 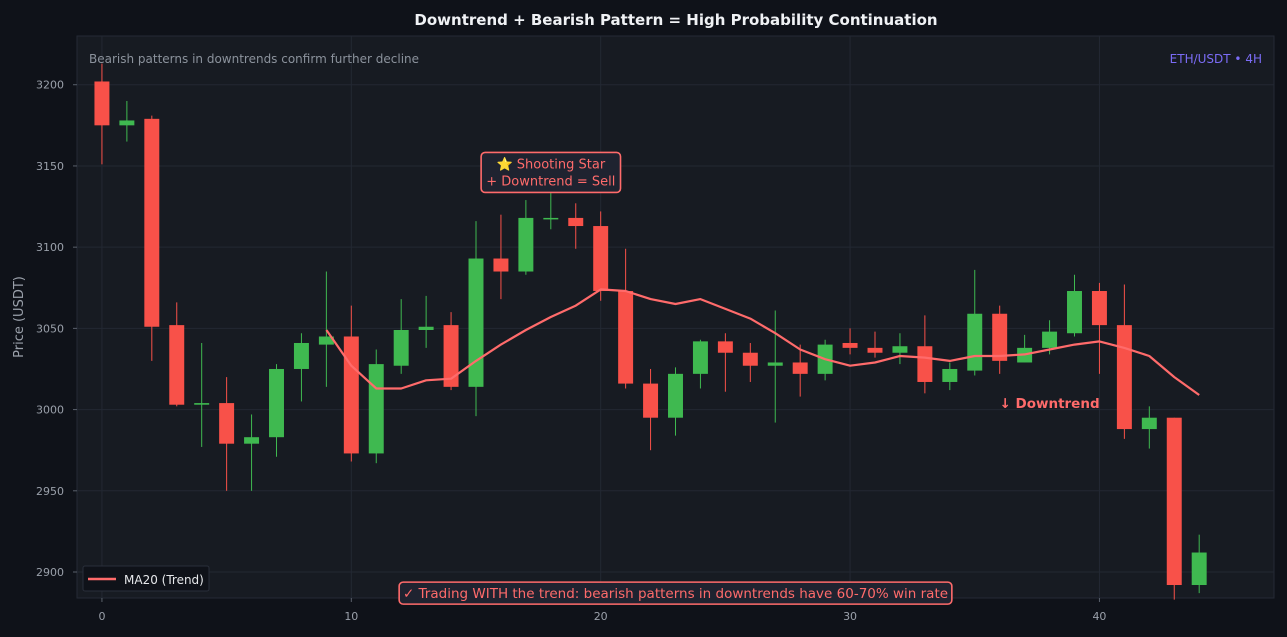 What do you see at coordinates (50, 328) in the screenshot?
I see `y-tick-label: 3050` at bounding box center [50, 328].